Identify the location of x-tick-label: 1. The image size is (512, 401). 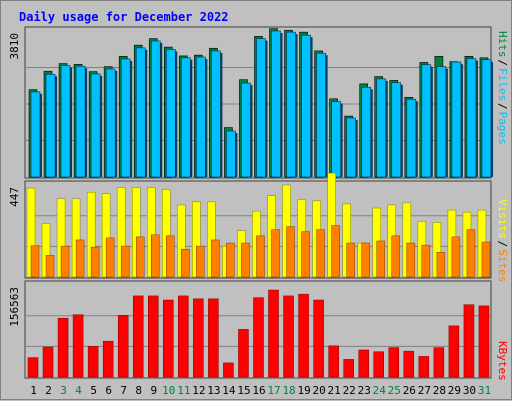
(33, 390).